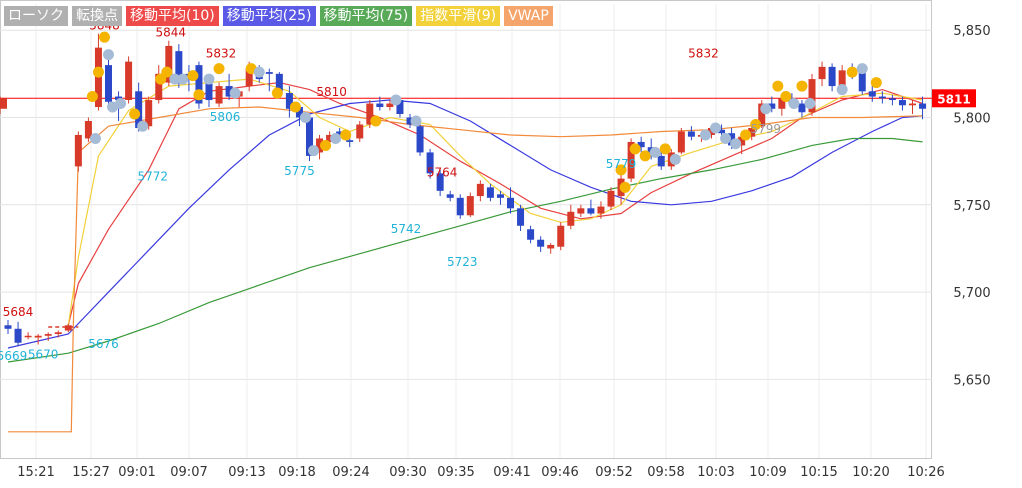 The image size is (1022, 488). Describe the element at coordinates (613, 472) in the screenshot. I see `x-tick-label: 09:52` at that location.